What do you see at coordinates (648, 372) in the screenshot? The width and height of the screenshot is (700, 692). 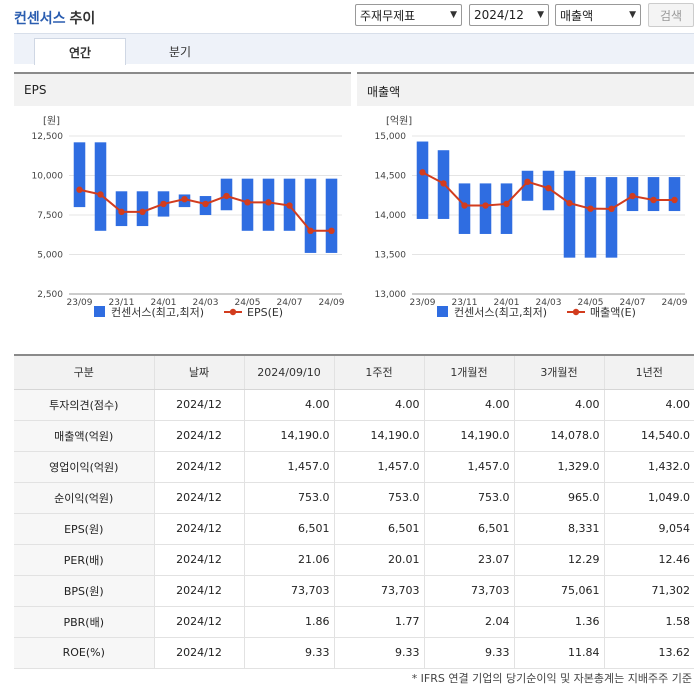 I see `column-header: 1년전` at bounding box center [648, 372].